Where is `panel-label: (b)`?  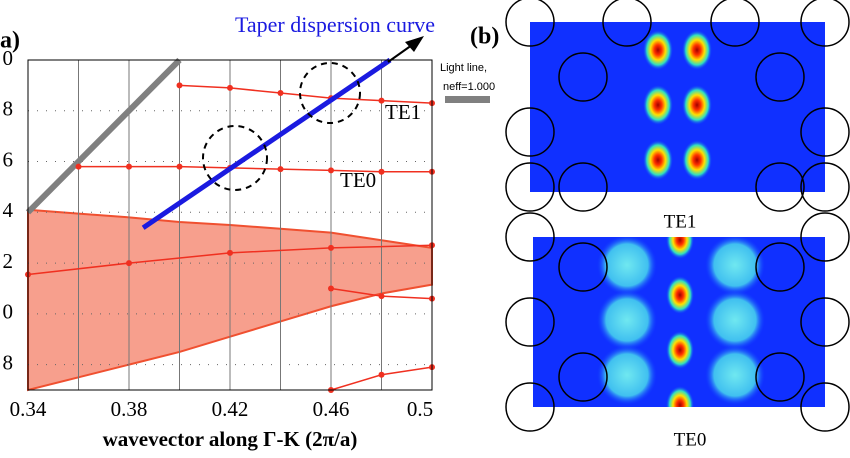
panel-label: (b) is located at coordinates (484, 37).